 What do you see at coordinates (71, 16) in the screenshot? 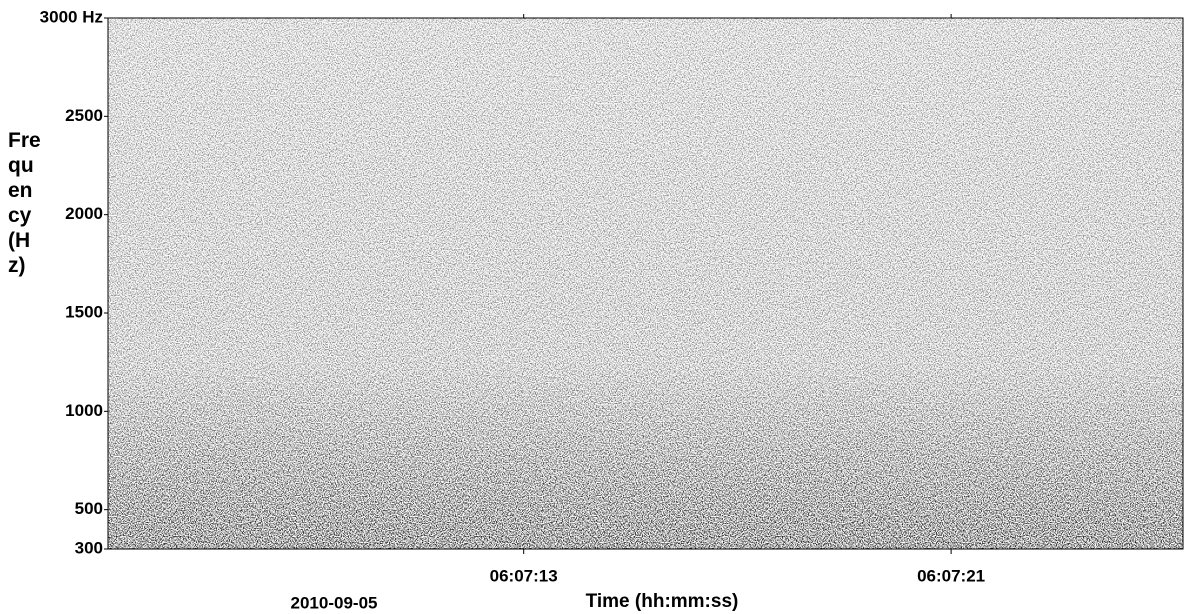
I see `y-tick-label: 3000 Hz` at bounding box center [71, 16].